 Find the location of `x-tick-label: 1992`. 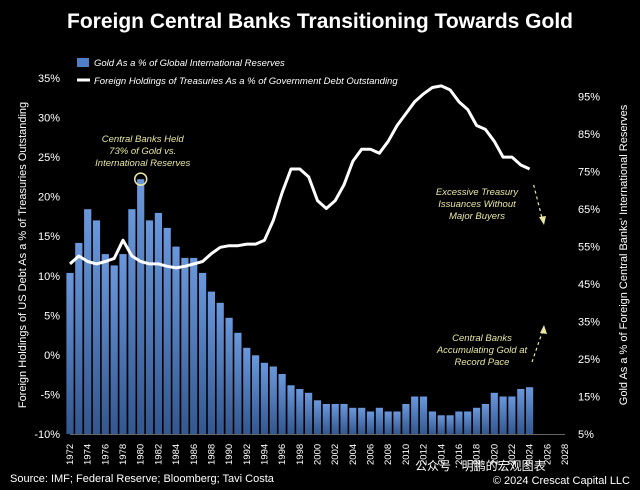

x-tick-label: 1992 is located at coordinates (247, 454).